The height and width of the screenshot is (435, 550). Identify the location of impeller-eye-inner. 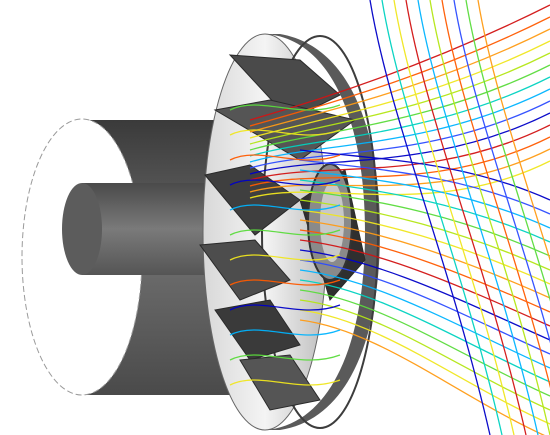
(332, 222).